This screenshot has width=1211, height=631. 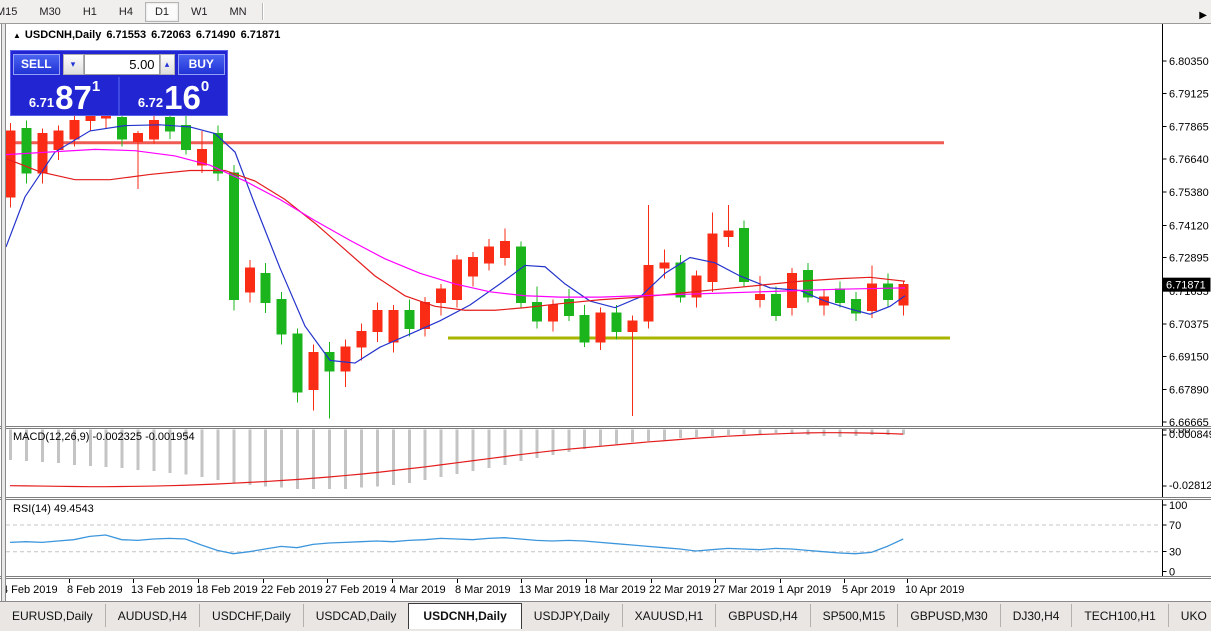 I want to click on buy-button: BUY, so click(x=201, y=64).